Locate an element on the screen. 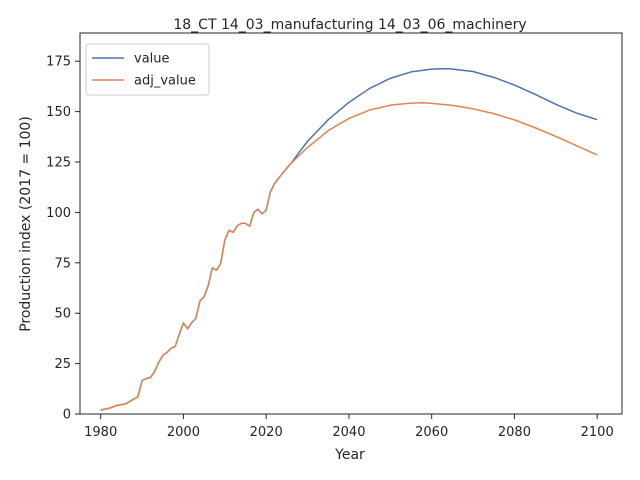 Image resolution: width=640 pixels, height=480 pixels. y-axis: 0 25 50 75 100 125 150 175 is located at coordinates (63, 239).